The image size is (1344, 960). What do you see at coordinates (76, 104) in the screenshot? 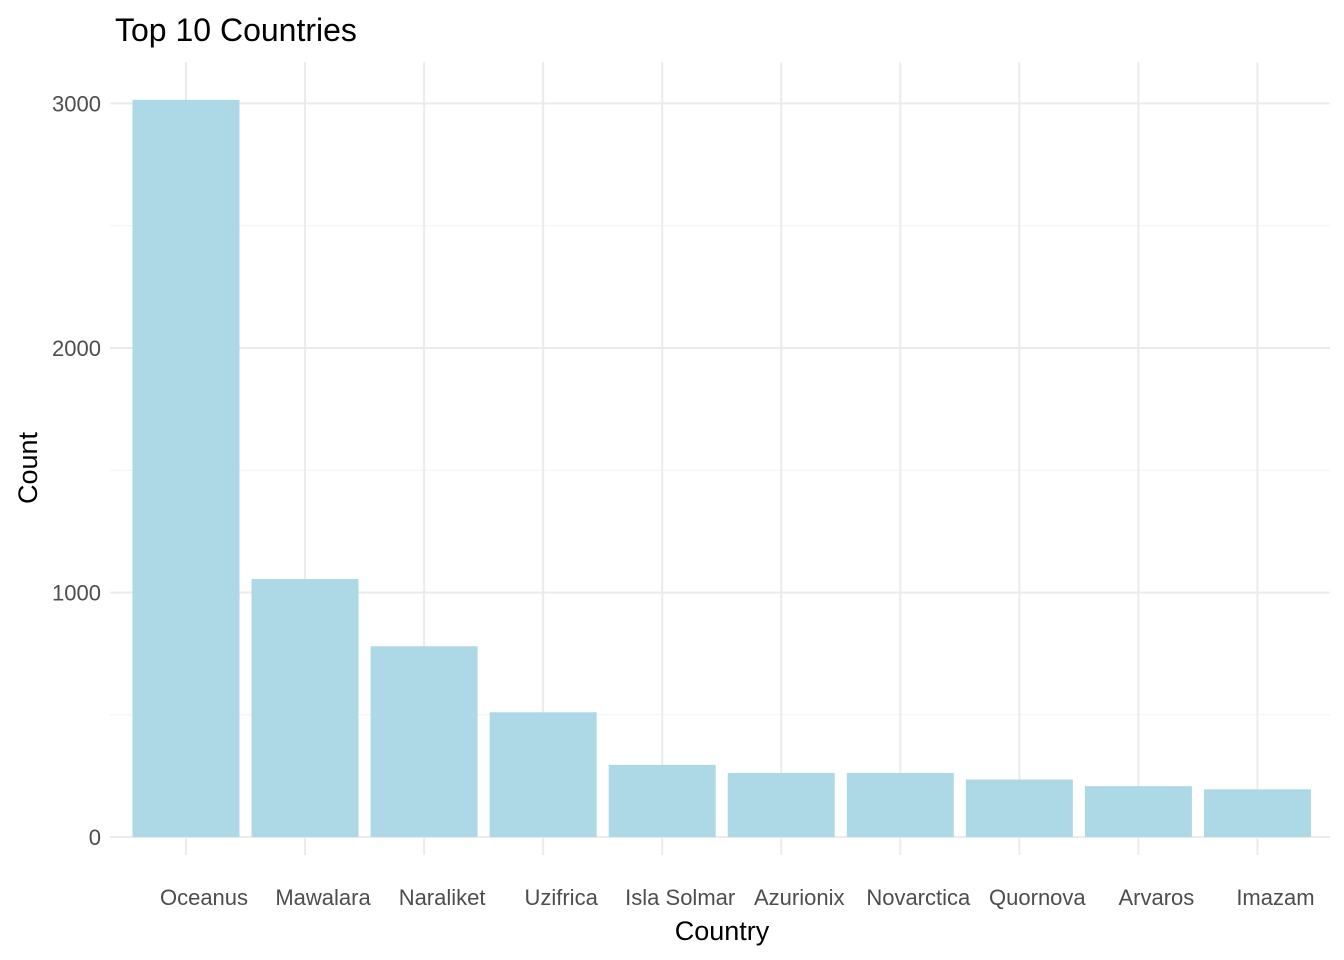
I see `y-tick-label: 3000` at bounding box center [76, 104].